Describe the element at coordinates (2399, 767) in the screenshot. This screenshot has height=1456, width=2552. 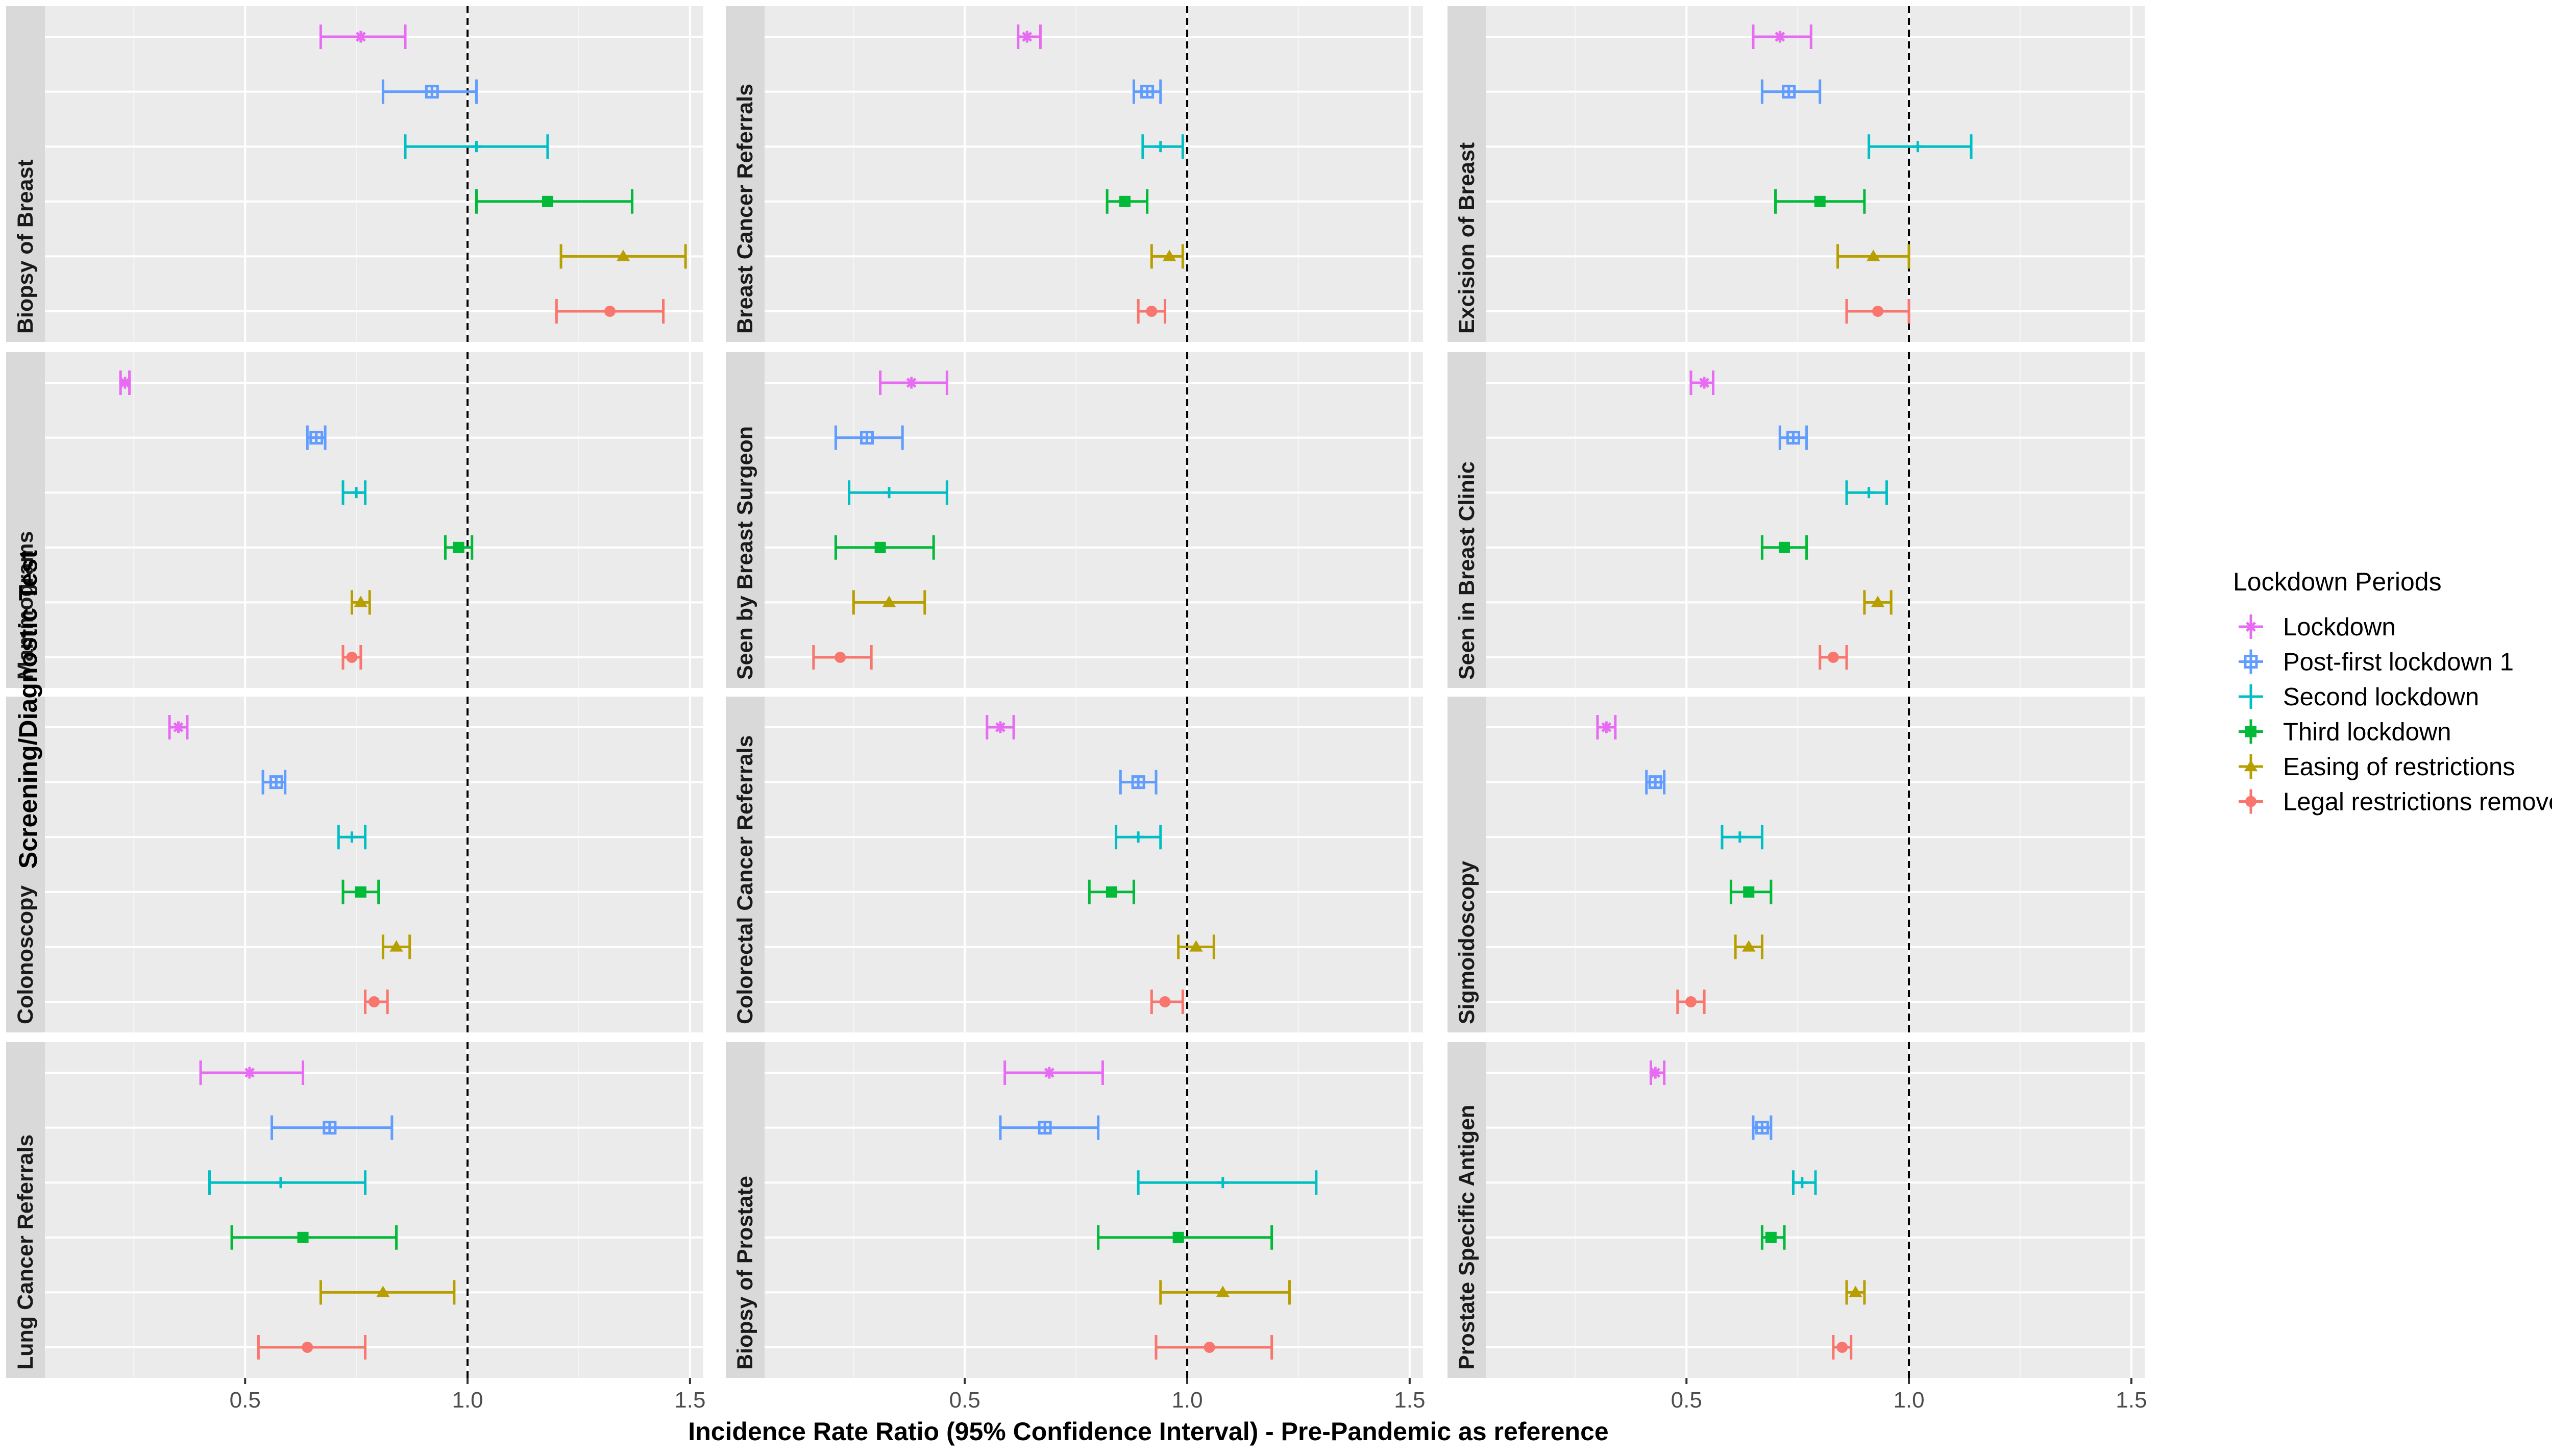
I see `legend-label: Easing of restrictions` at that location.